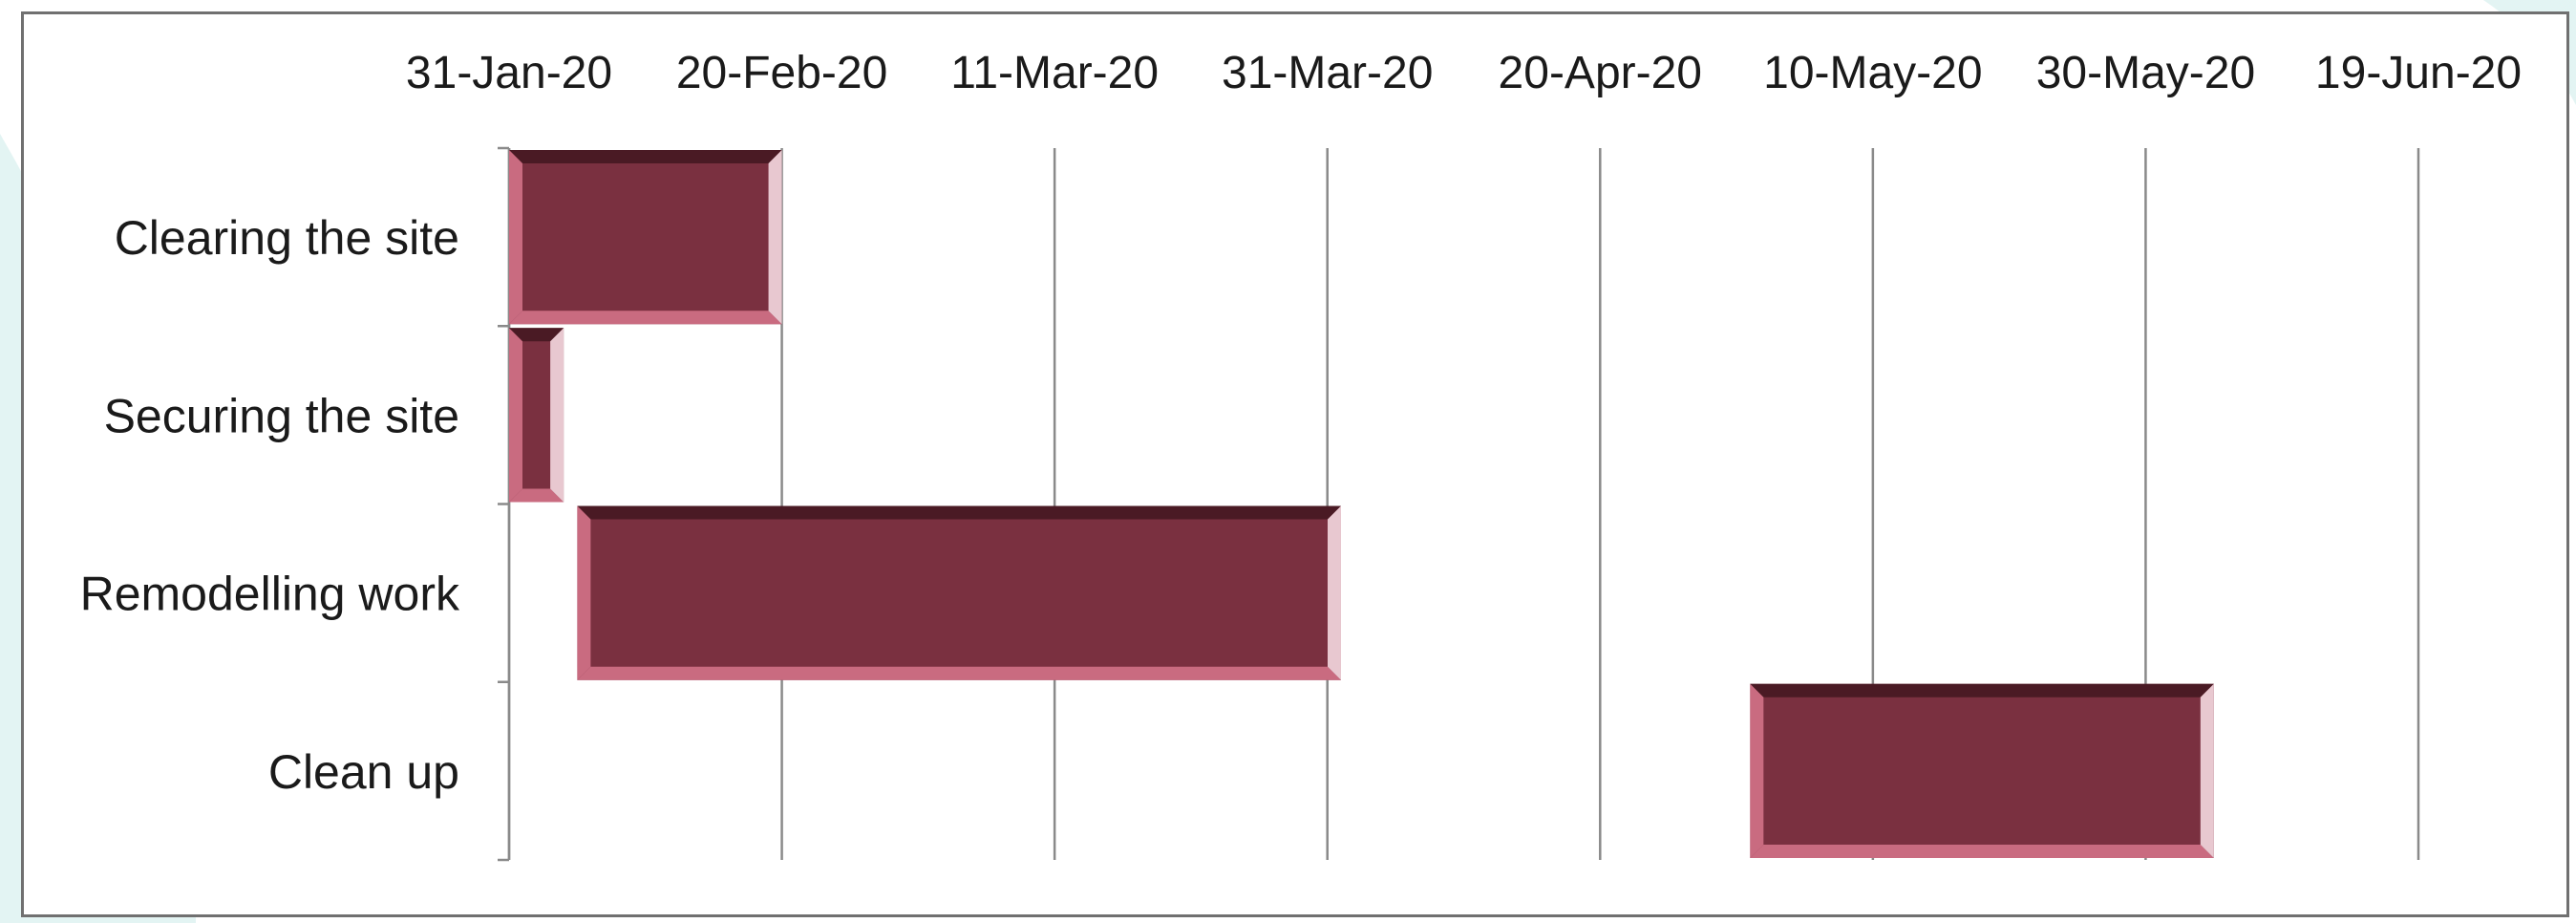  What do you see at coordinates (281, 415) in the screenshot?
I see `category-label: Securing the site` at bounding box center [281, 415].